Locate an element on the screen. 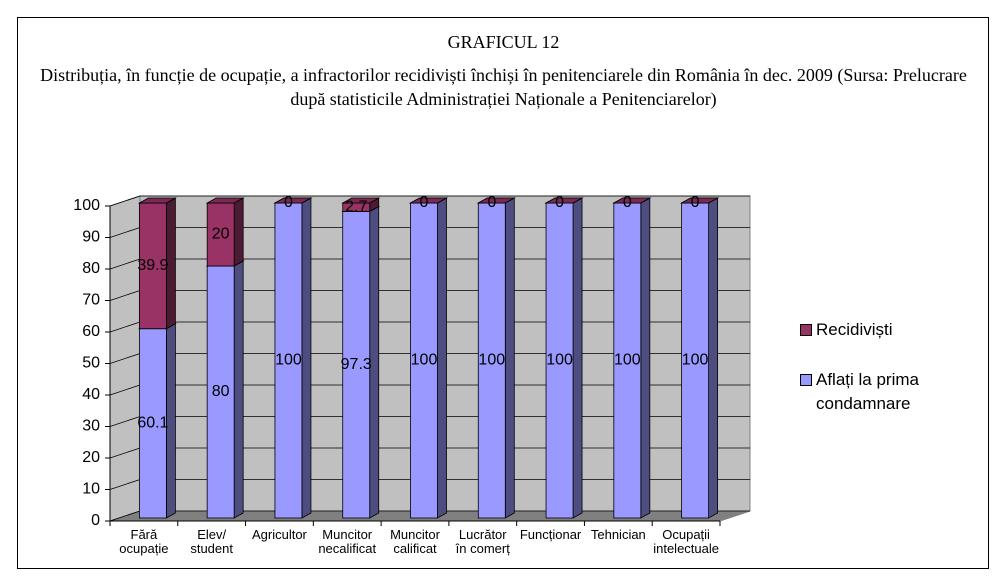  x-tick-label: Funcționar is located at coordinates (551, 534).